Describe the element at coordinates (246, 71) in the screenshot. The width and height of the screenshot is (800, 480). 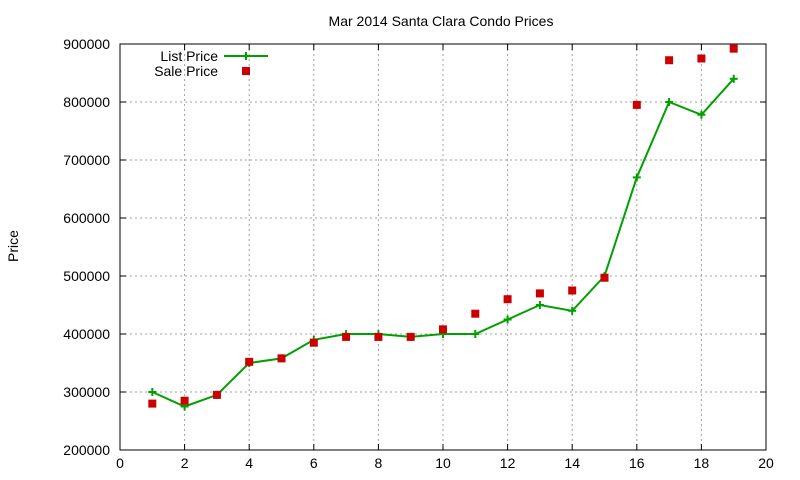
I see `legend-square-marker` at that location.